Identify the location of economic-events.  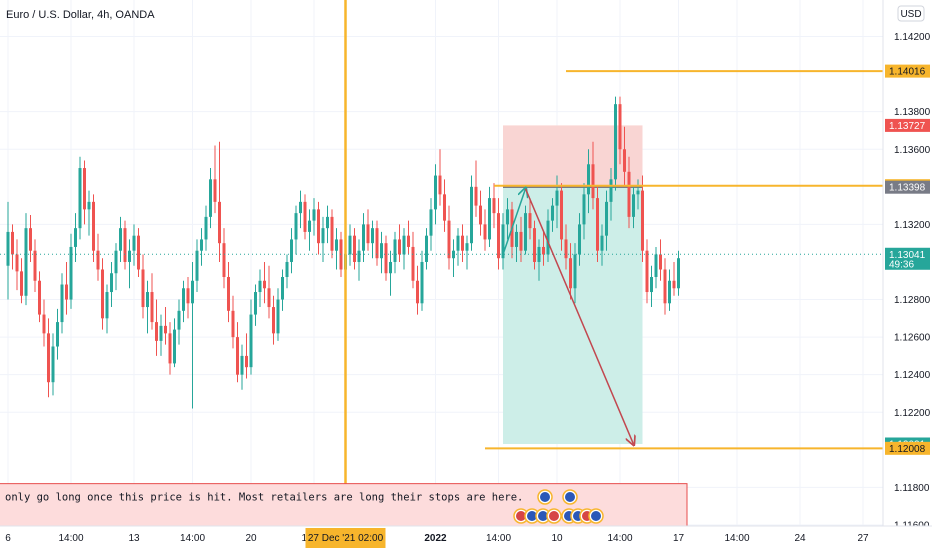
(558, 506).